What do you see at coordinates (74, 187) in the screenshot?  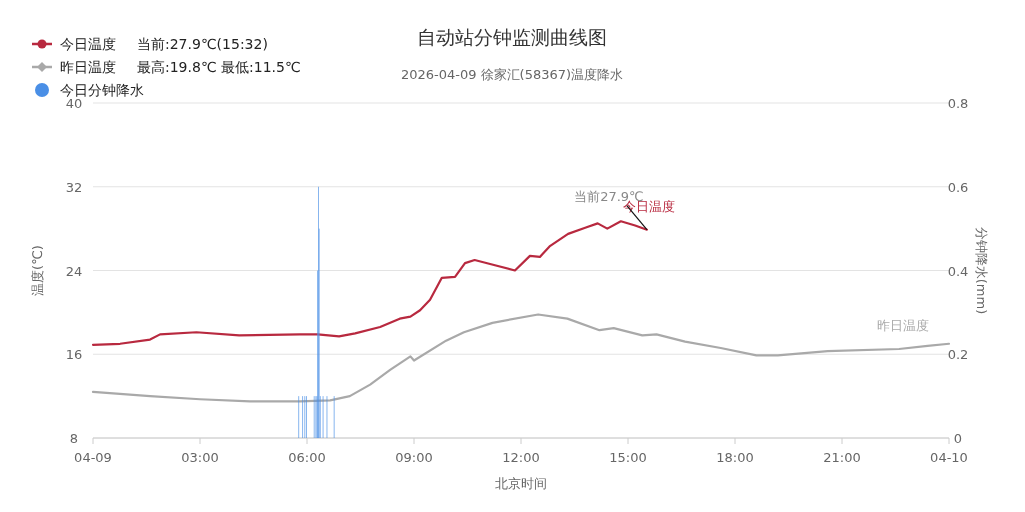 I see `y-tick-label: 32` at bounding box center [74, 187].